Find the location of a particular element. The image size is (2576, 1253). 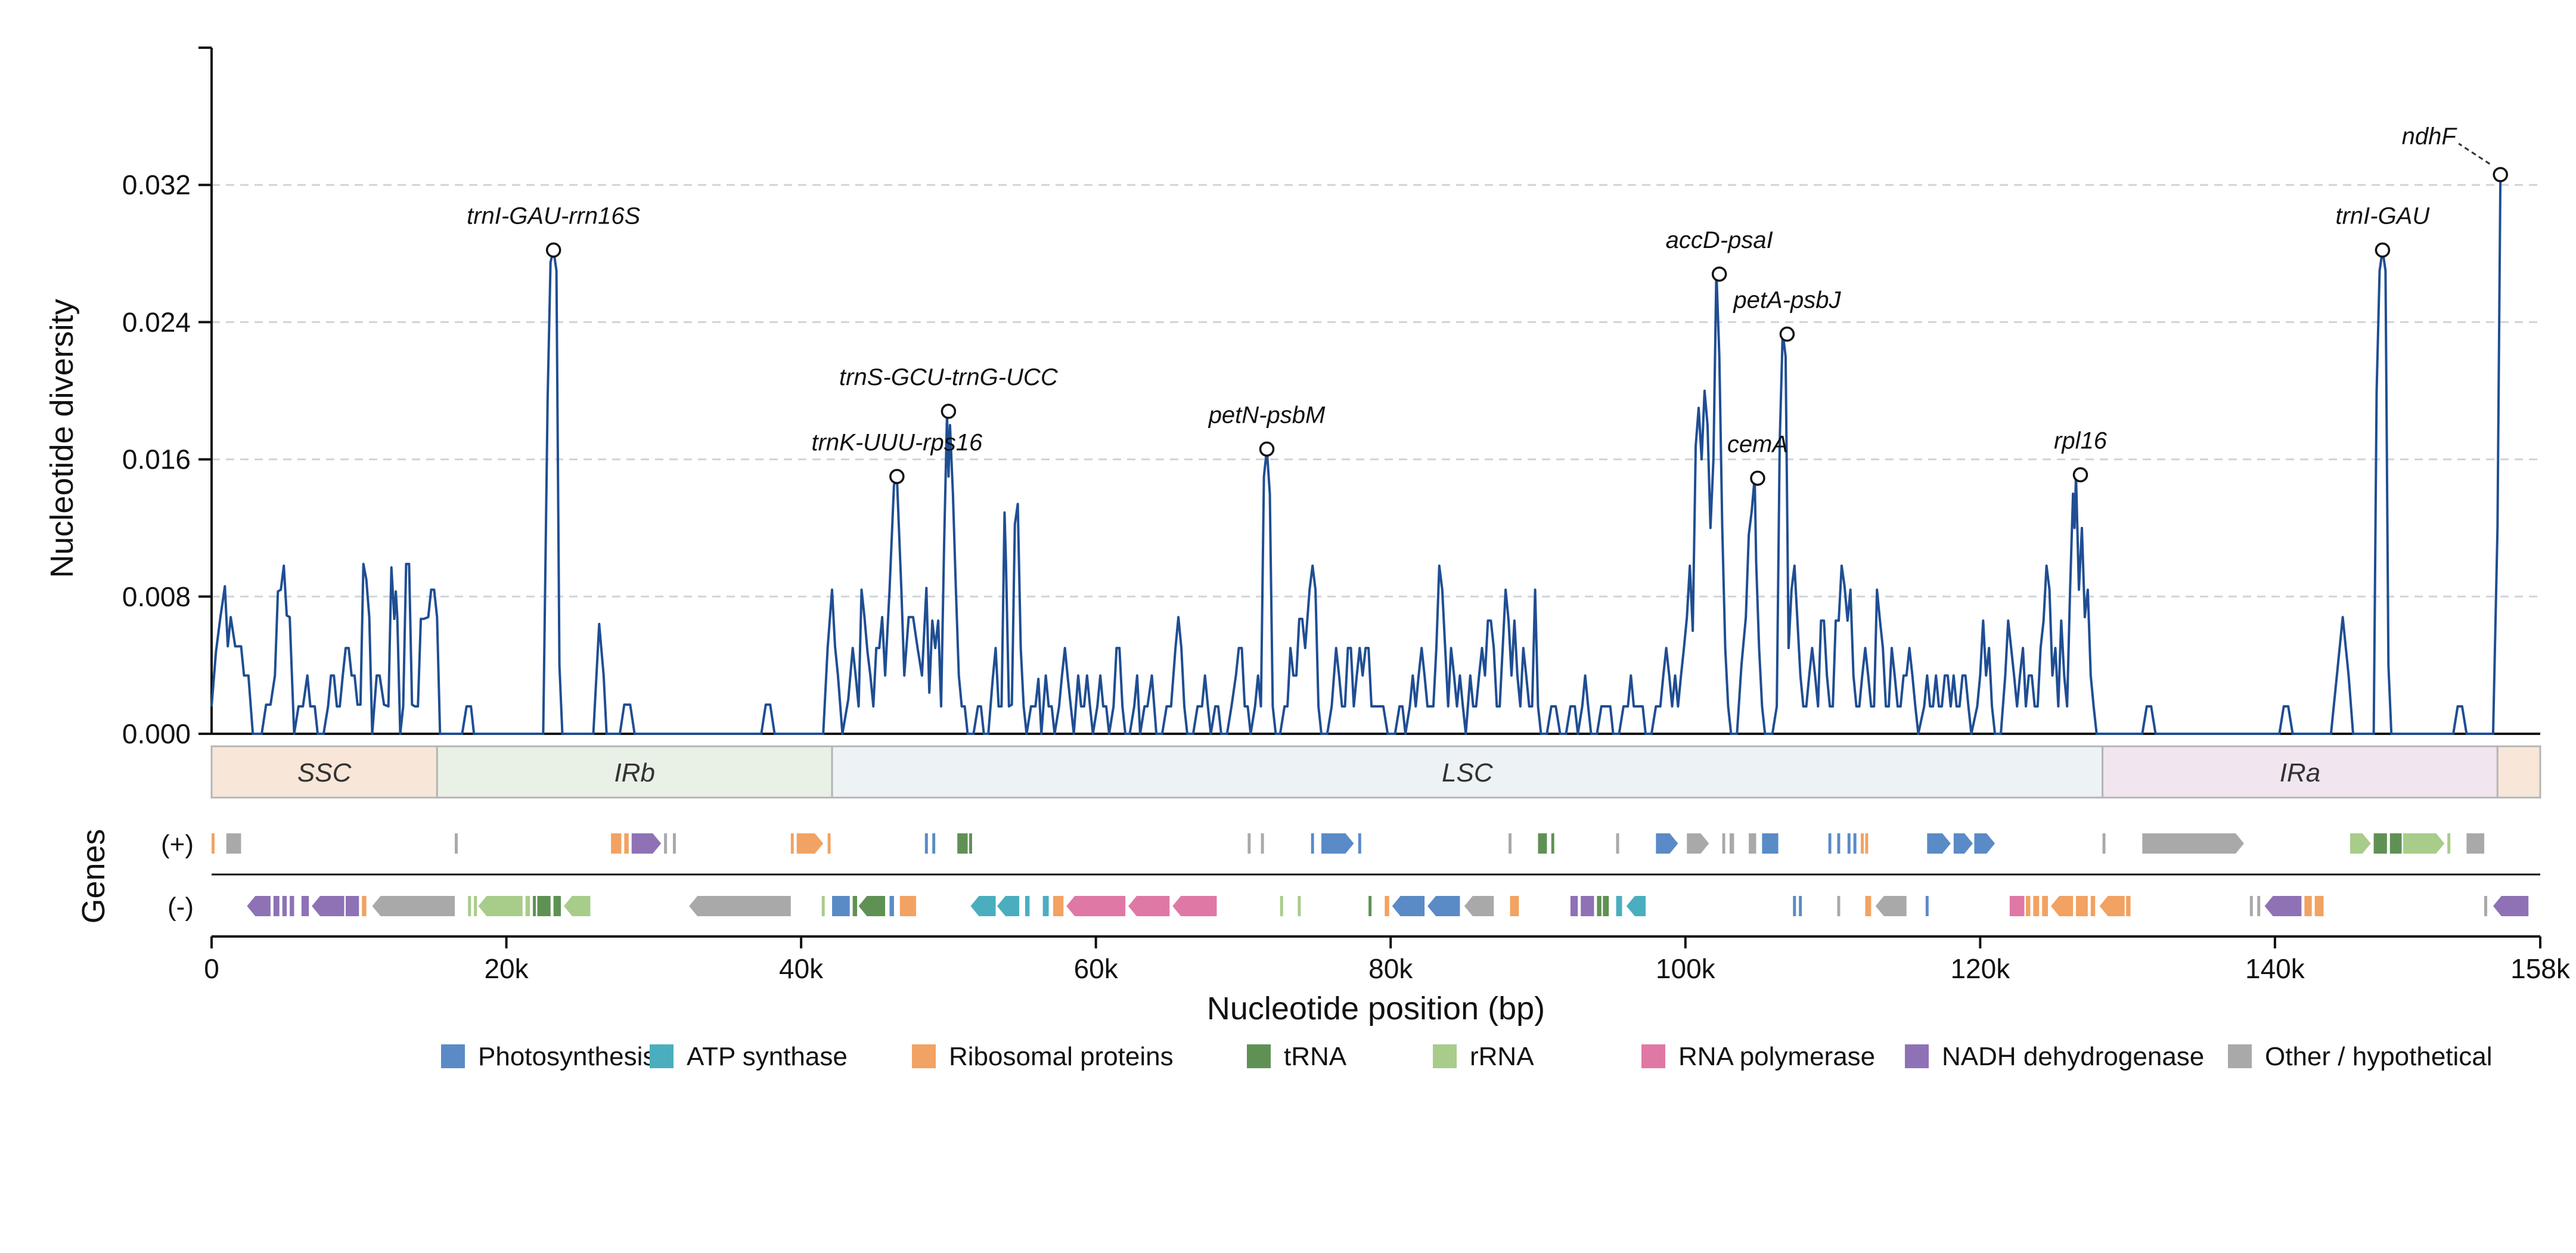

peak-label: trnI-GAU-rrn16S is located at coordinates (554, 216).